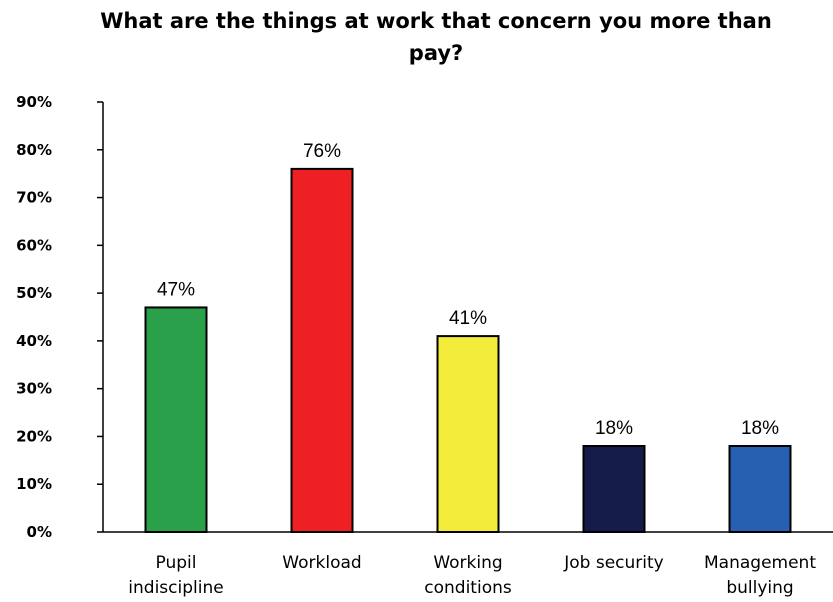 This screenshot has height=602, width=833. Describe the element at coordinates (34, 389) in the screenshot. I see `y-tick-label: 30%` at that location.